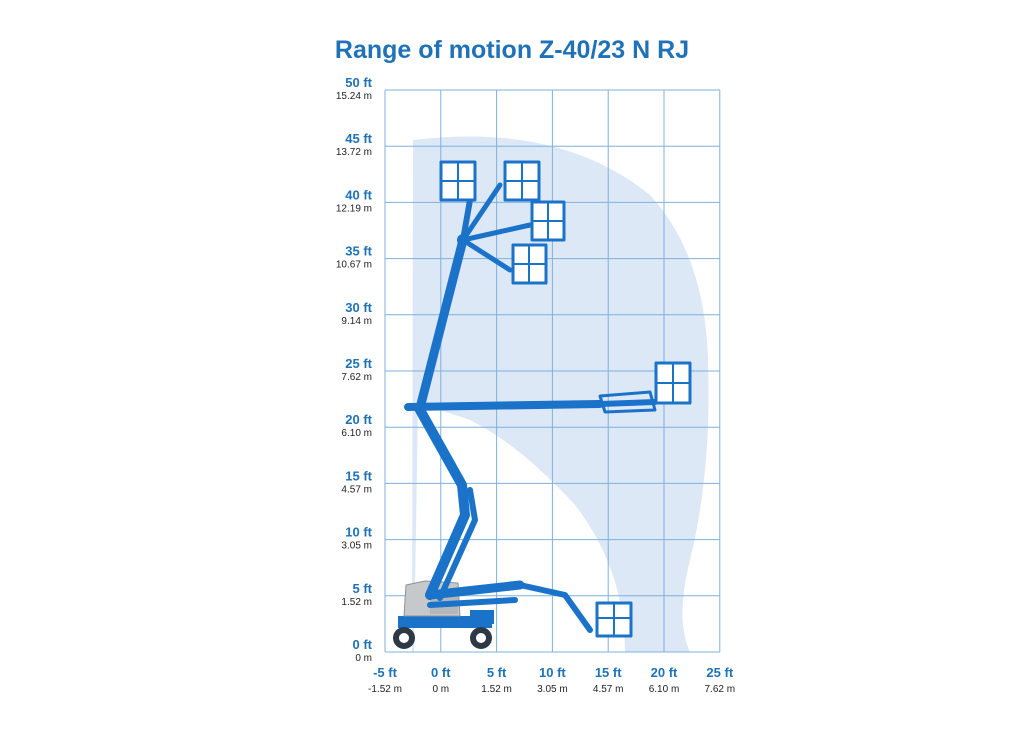 The width and height of the screenshot is (1024, 731). Describe the element at coordinates (608, 689) in the screenshot. I see `x-tick-label-m: 4.57 m` at that location.